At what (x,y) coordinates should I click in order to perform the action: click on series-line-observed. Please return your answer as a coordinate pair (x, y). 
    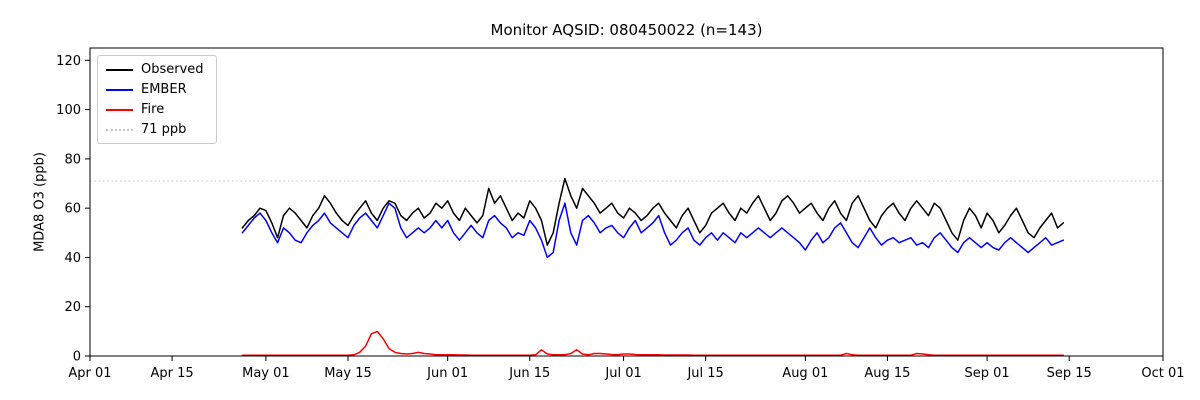
    Looking at the image, I should click on (653, 211).